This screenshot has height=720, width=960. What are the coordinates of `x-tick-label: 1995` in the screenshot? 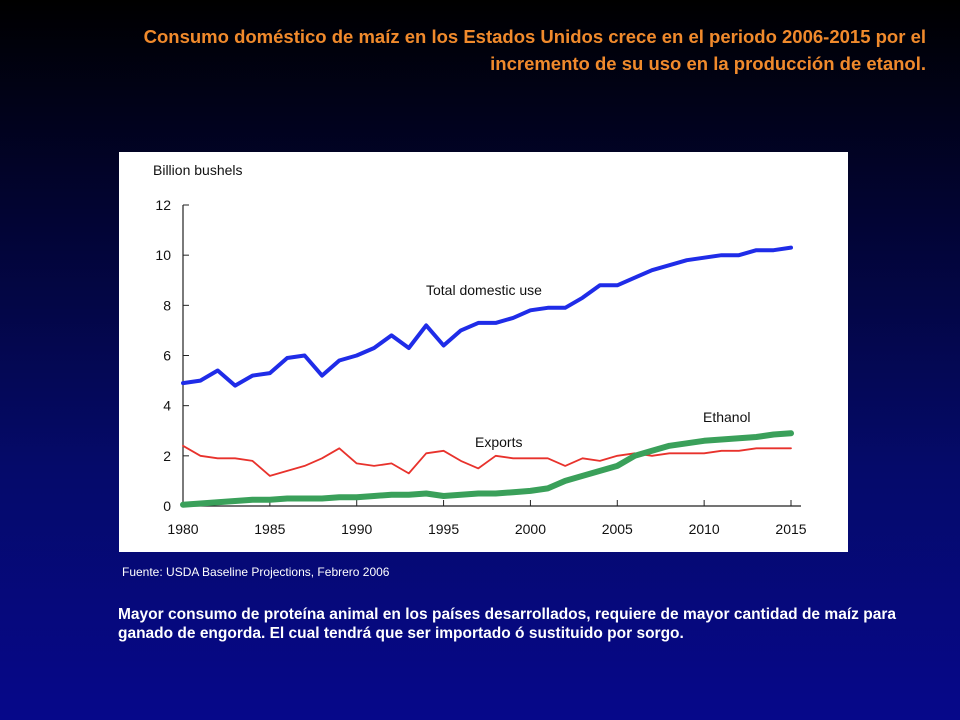 It's located at (443, 529).